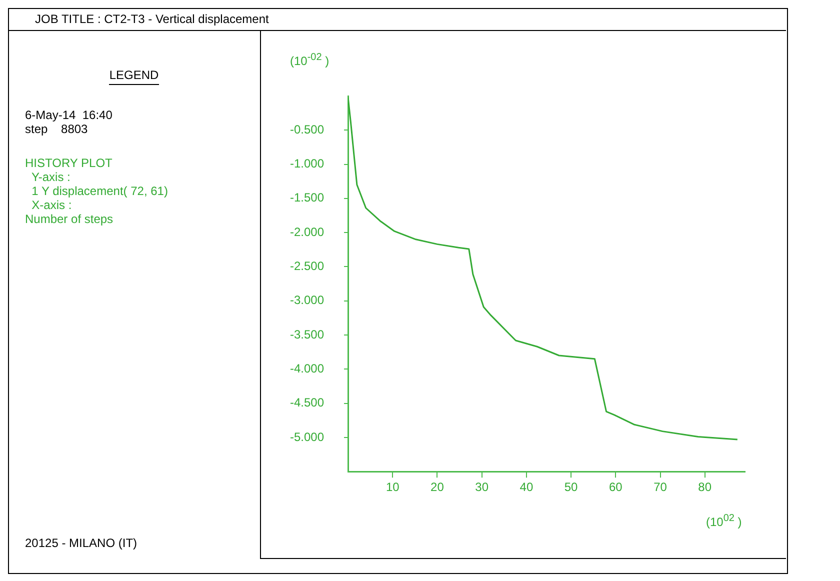 The image size is (840, 581). Describe the element at coordinates (307, 129) in the screenshot. I see `y-tick-label: -0.500` at that location.